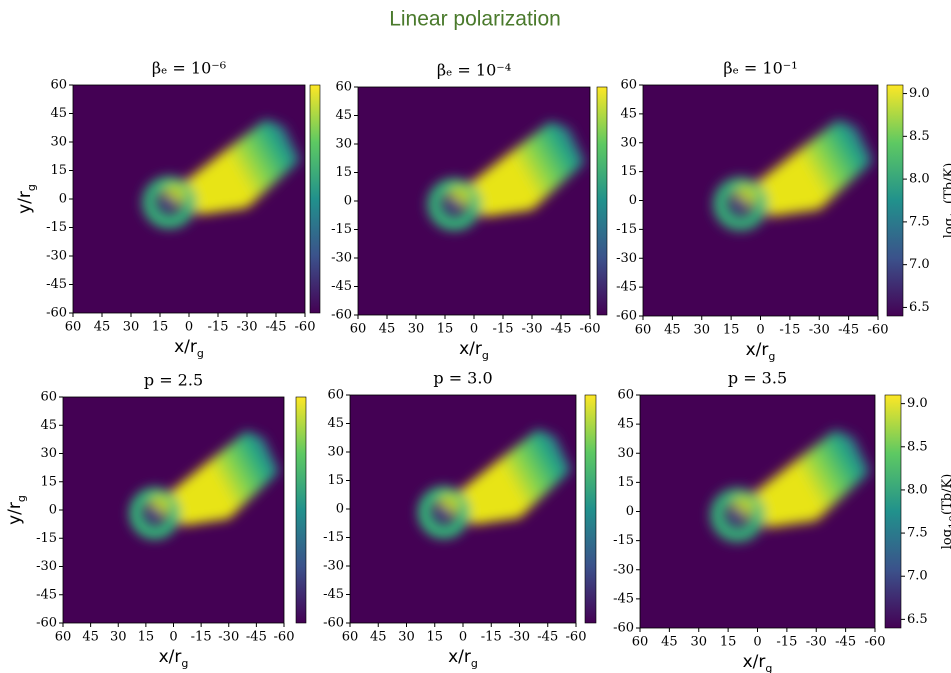 The height and width of the screenshot is (673, 951). What do you see at coordinates (919, 307) in the screenshot?
I see `colorbar-tick-label: 6.5` at bounding box center [919, 307].